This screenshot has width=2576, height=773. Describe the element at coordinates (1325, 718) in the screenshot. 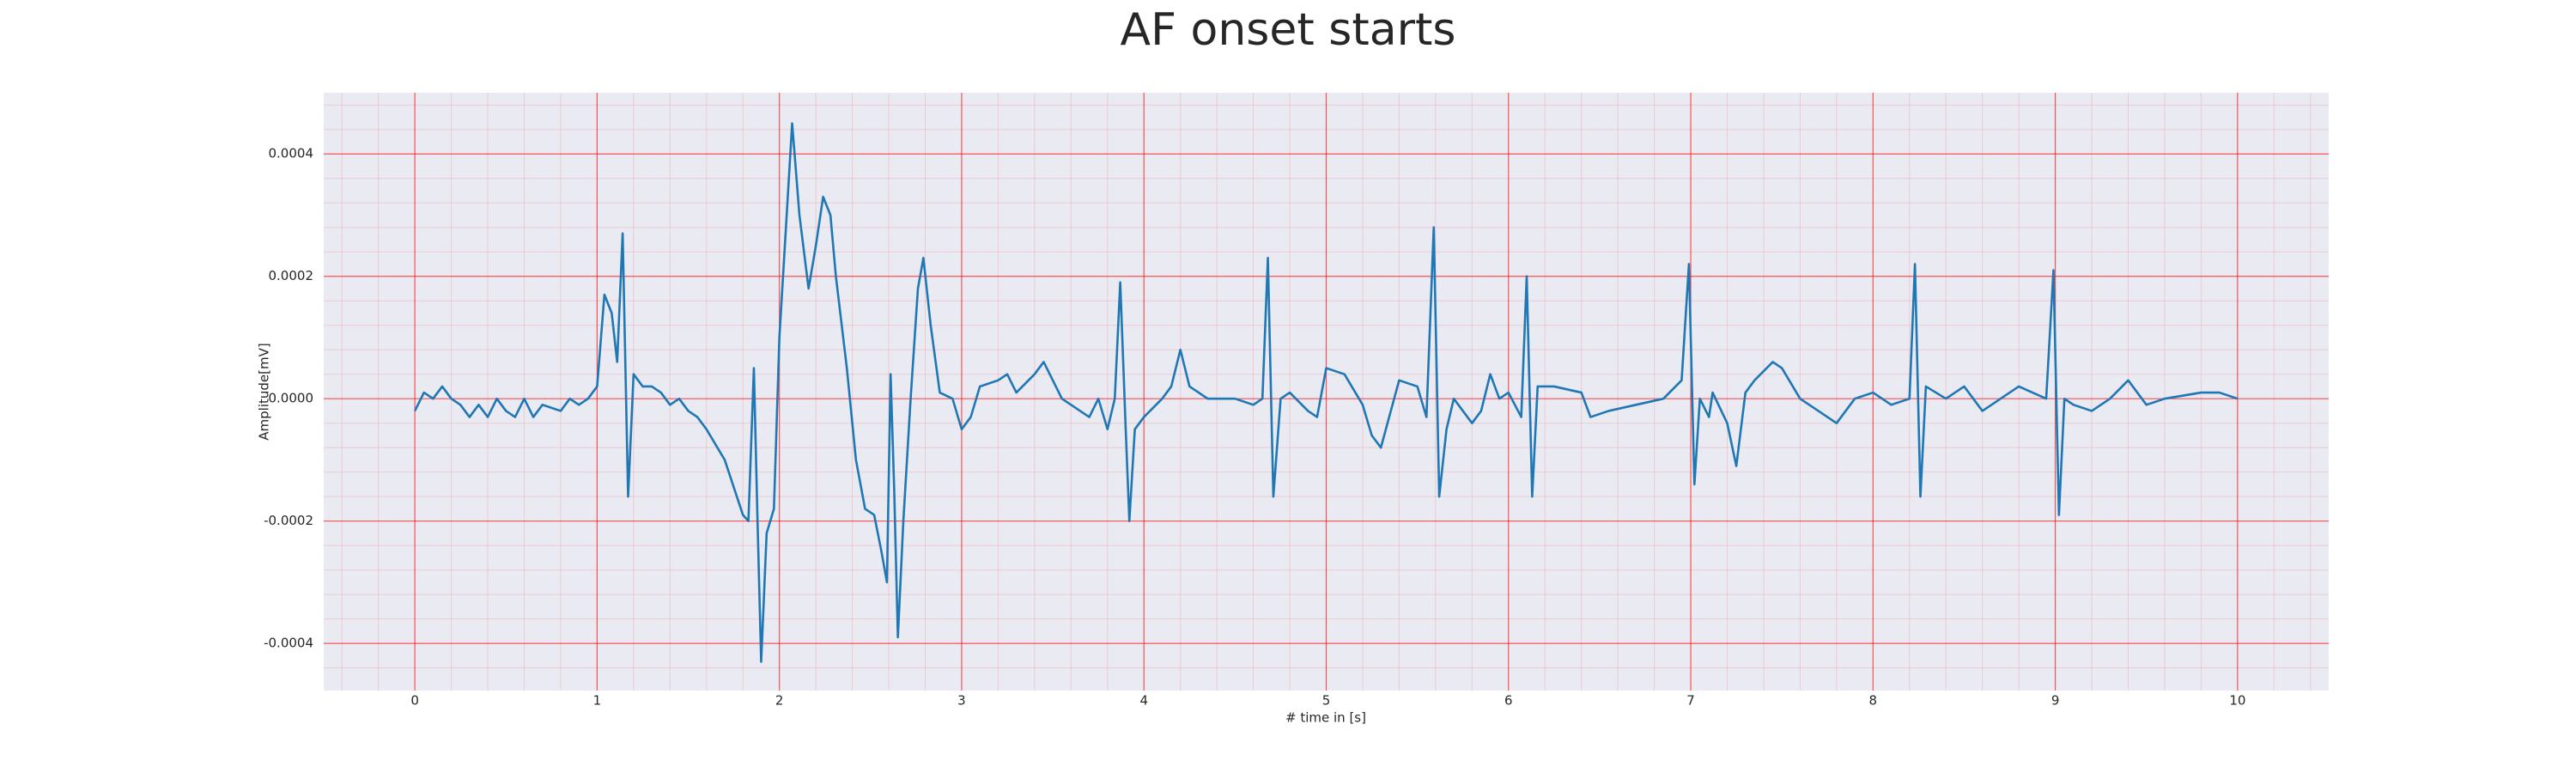

I see `x-axis-label: # time in [s]` at that location.